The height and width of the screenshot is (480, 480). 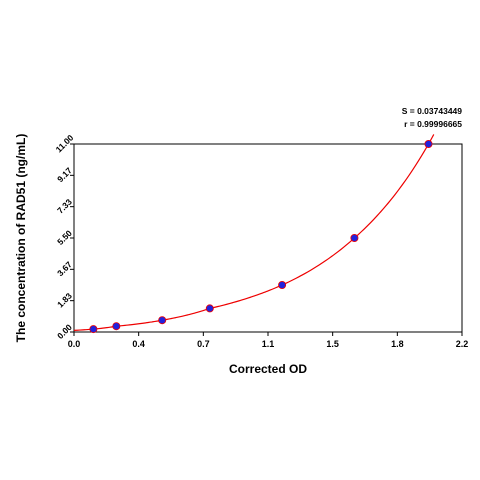 I want to click on x-tick-label: 0.4, so click(x=138, y=344).